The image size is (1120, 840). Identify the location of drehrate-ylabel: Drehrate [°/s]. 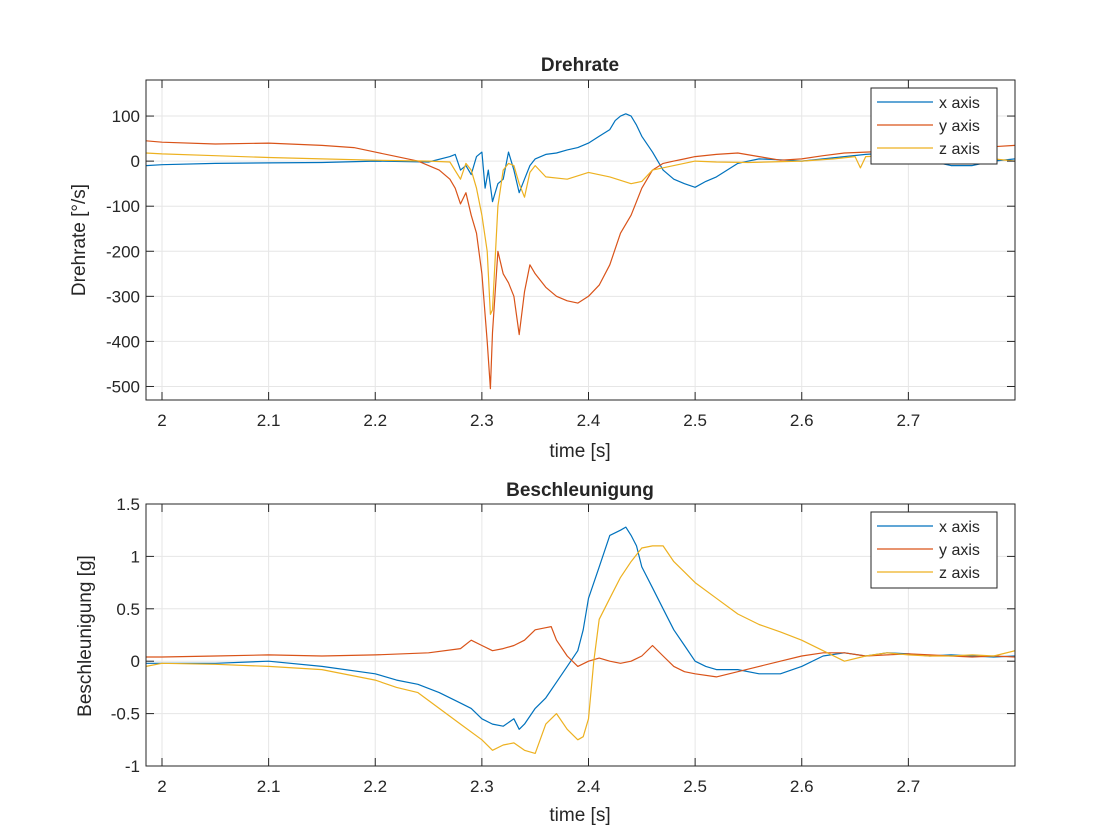
(79, 240).